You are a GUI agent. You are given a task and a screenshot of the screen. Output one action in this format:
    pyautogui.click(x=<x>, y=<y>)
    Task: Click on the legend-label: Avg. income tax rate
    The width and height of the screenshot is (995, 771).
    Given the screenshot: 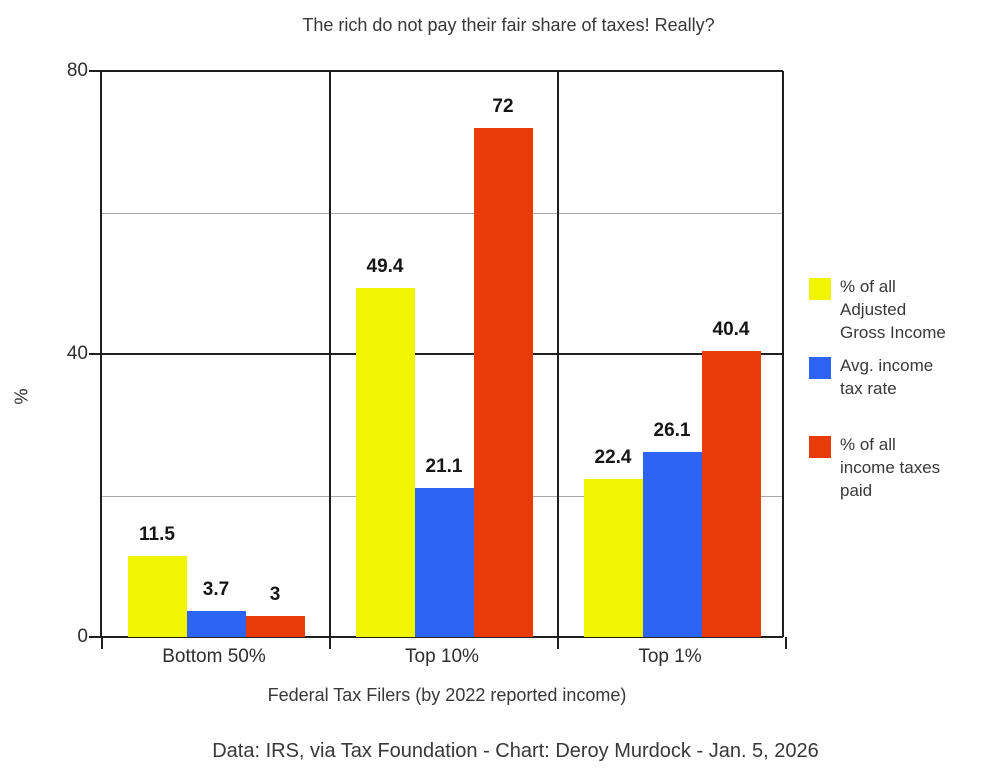 What is the action you would take?
    pyautogui.click(x=887, y=377)
    